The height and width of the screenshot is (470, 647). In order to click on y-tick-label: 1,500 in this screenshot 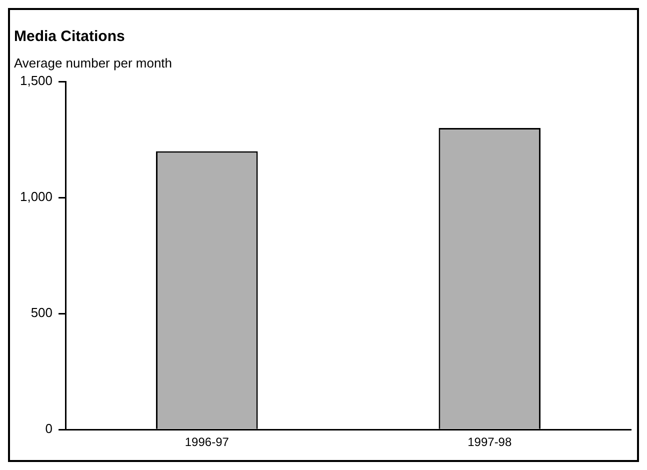, I will do `click(36, 80)`.